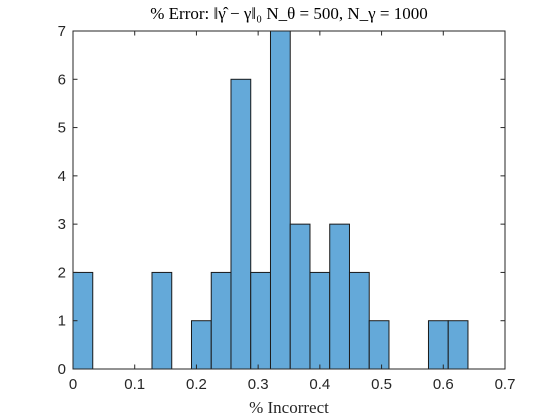  Describe the element at coordinates (443, 384) in the screenshot. I see `x-tick-label: 0.6` at that location.